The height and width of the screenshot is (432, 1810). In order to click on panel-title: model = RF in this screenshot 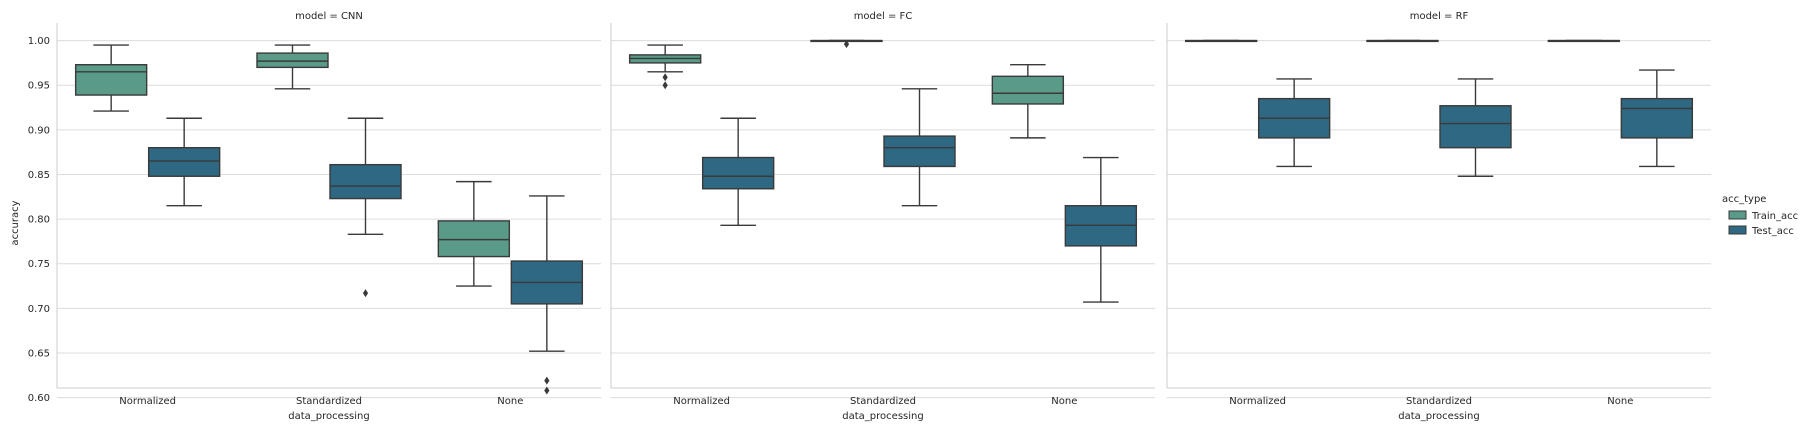, I will do `click(1439, 16)`.